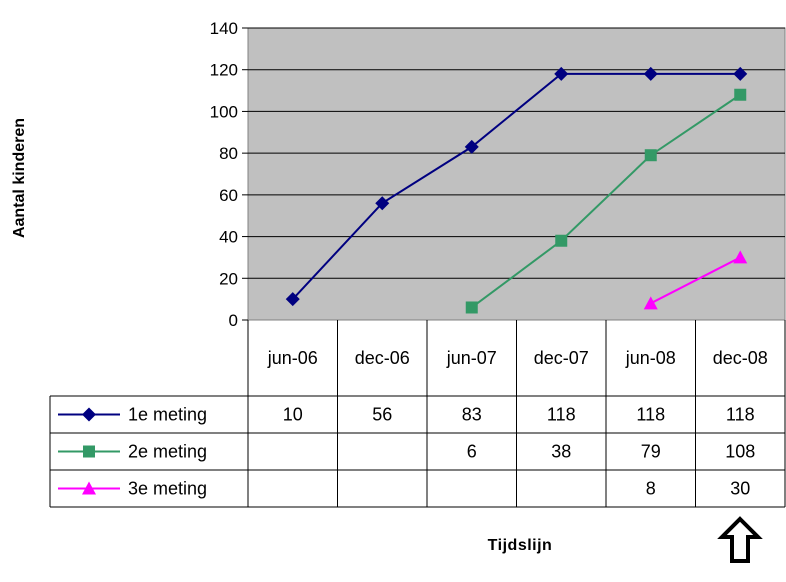  I want to click on table-cell-value: 10, so click(293, 415).